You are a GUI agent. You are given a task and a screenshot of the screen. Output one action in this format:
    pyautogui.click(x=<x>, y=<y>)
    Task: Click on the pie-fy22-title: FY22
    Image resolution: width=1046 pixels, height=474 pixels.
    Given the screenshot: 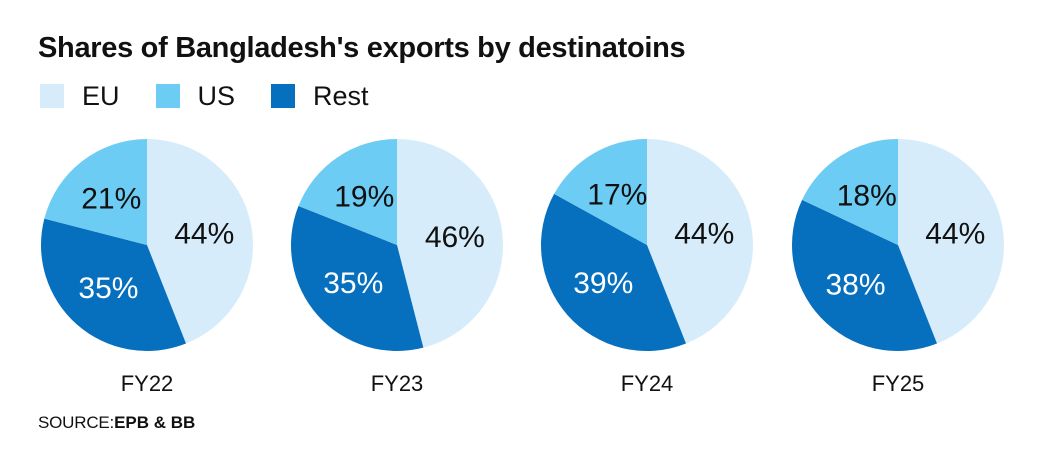 What is the action you would take?
    pyautogui.click(x=147, y=383)
    